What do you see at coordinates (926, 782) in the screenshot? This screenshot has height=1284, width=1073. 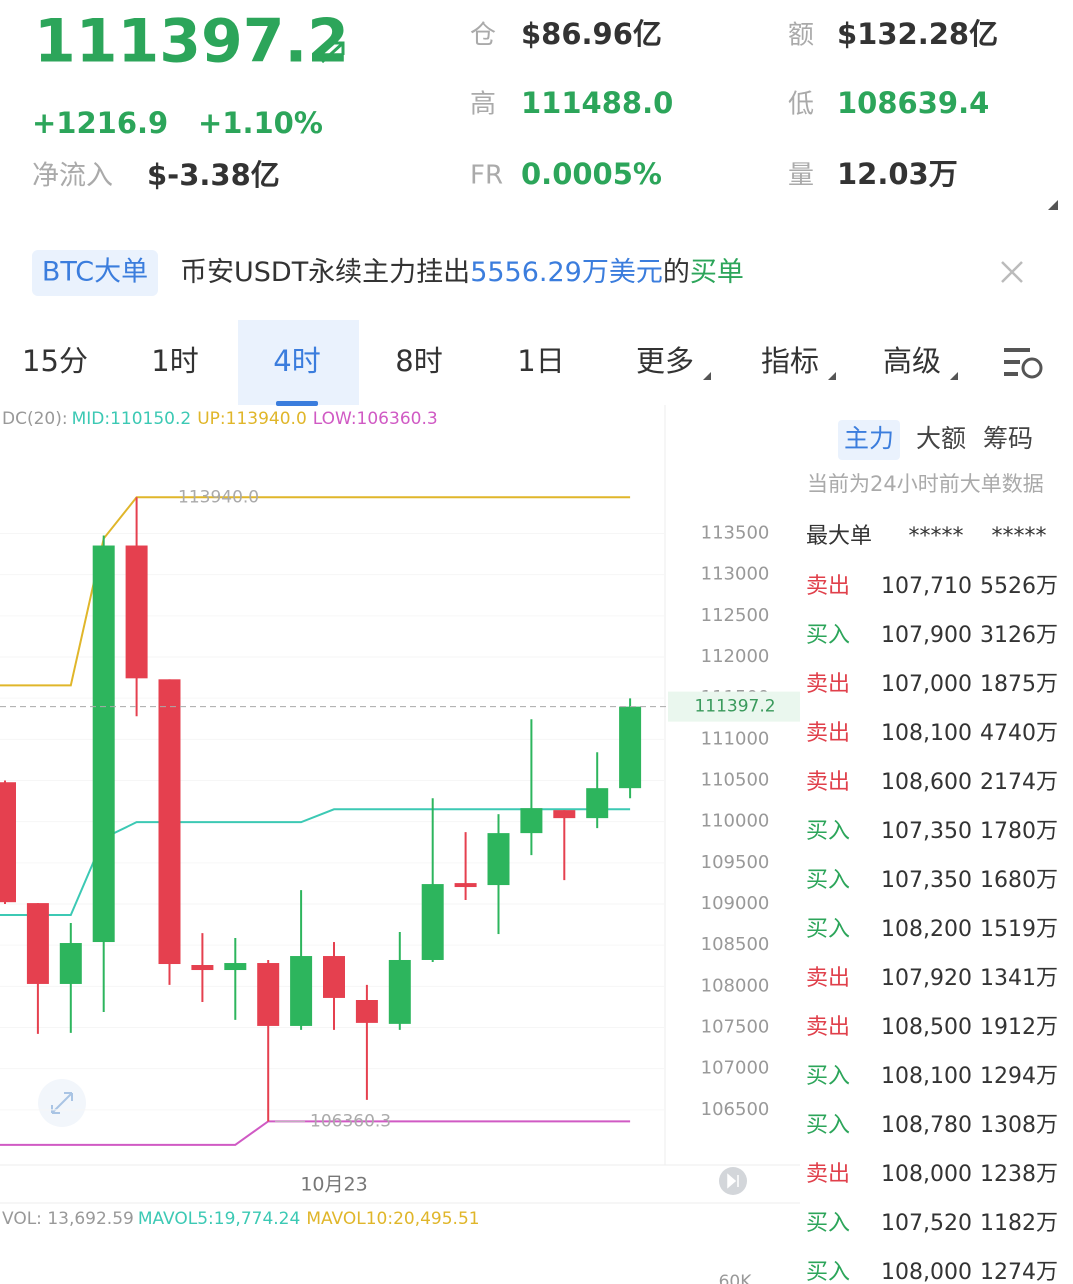 I see `row-price: 108,600` at bounding box center [926, 782].